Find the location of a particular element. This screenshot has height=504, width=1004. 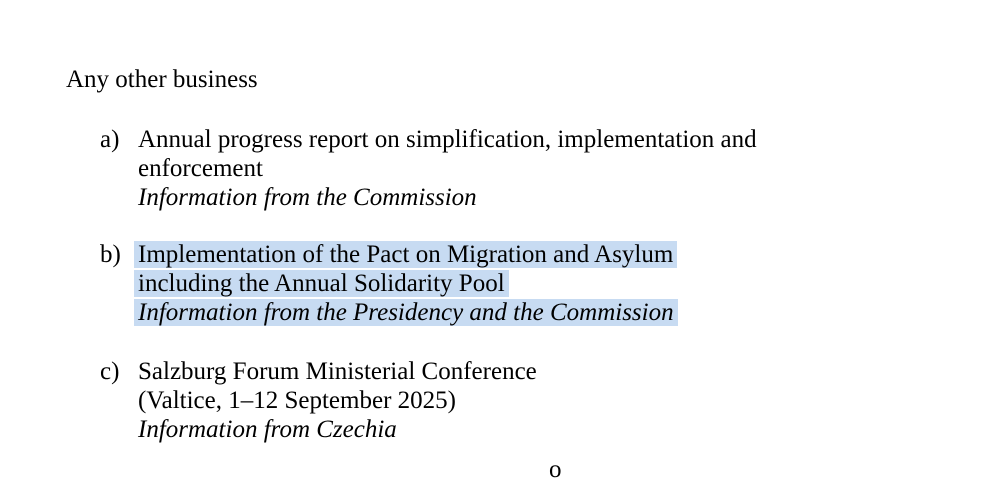

section-heading: Any other business is located at coordinates (162, 79).